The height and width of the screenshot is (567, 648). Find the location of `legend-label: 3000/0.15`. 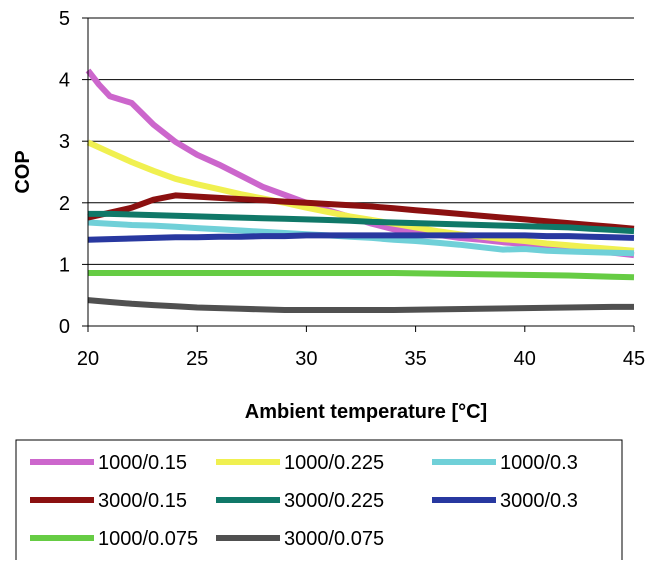

legend-label: 3000/0.15 is located at coordinates (142, 501).